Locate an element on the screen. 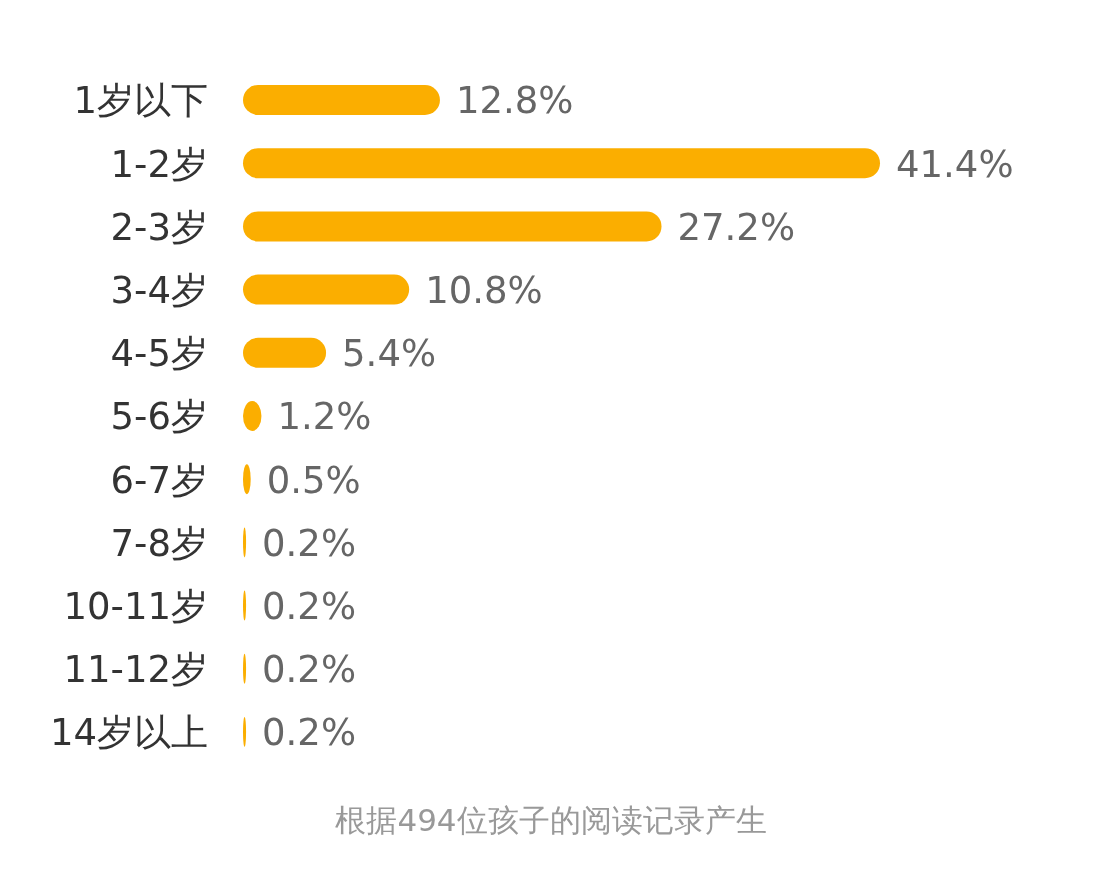  y-tick-label: 11-12岁 is located at coordinates (135, 670).